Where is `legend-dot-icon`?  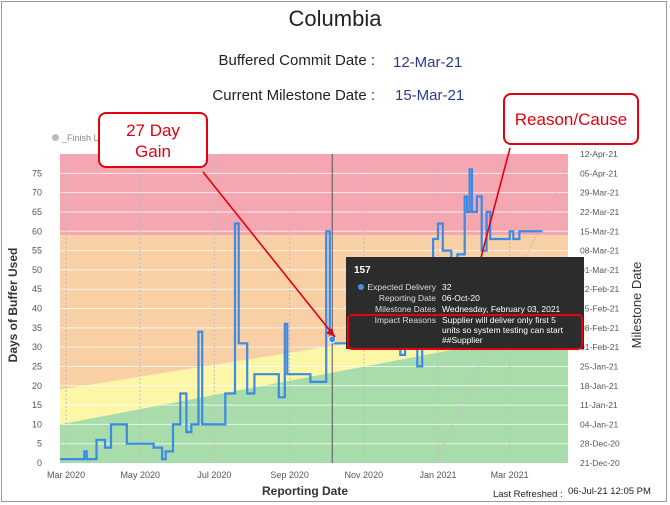
legend-dot-icon is located at coordinates (55, 137).